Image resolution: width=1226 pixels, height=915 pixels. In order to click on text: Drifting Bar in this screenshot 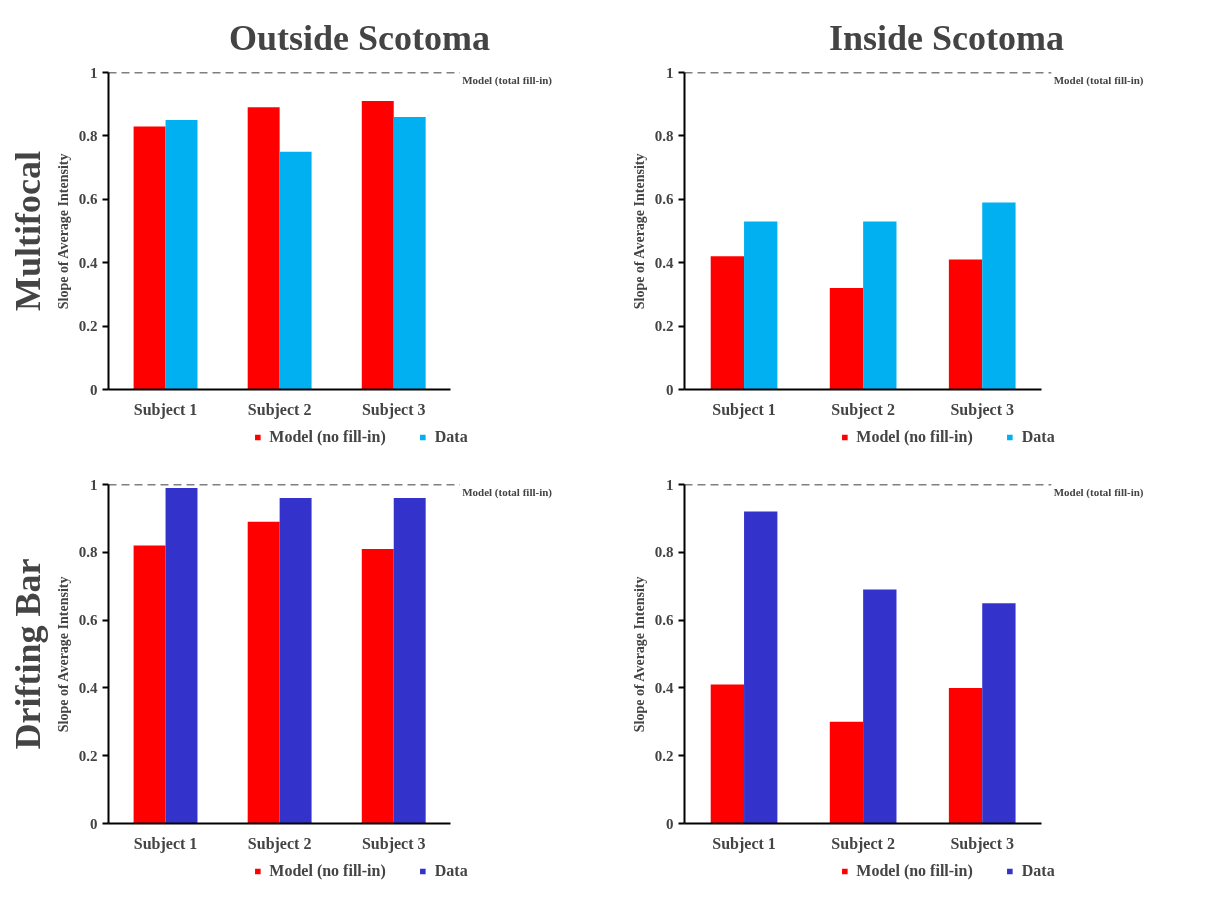, I will do `click(27, 654)`.